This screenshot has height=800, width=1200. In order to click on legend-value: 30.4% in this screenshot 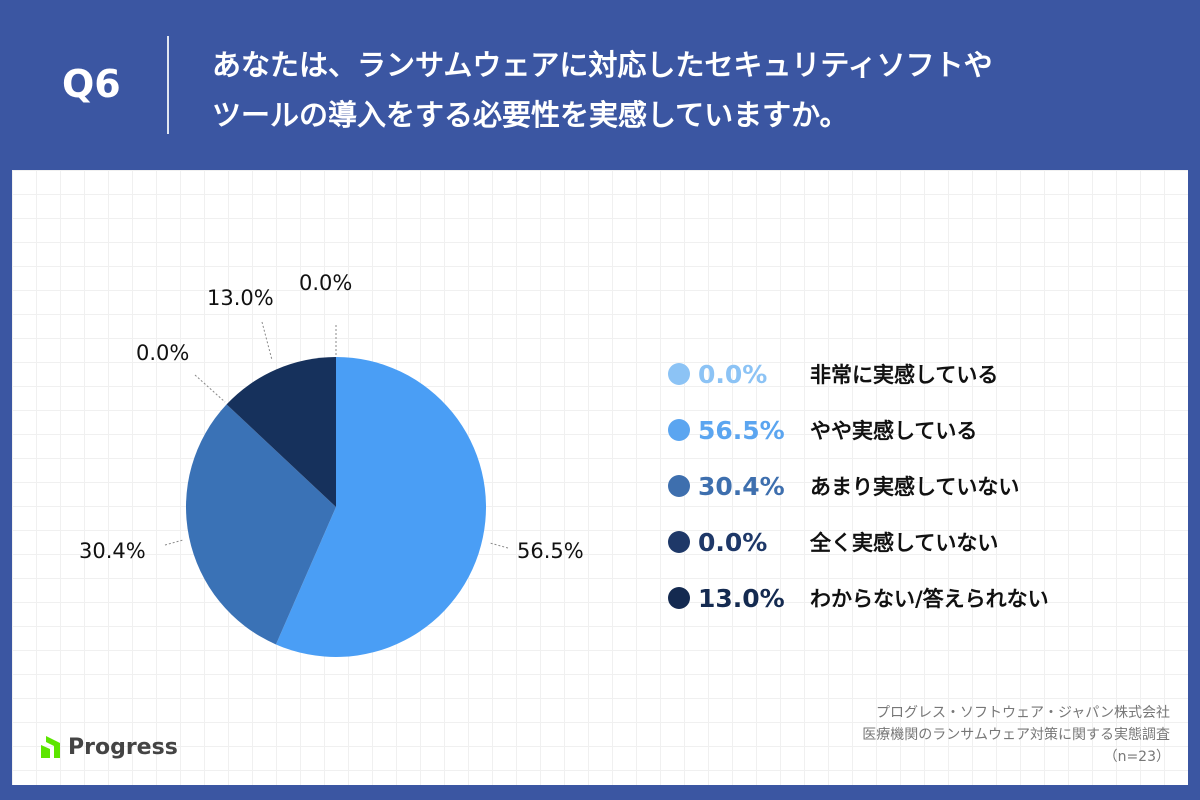, I will do `click(741, 486)`.